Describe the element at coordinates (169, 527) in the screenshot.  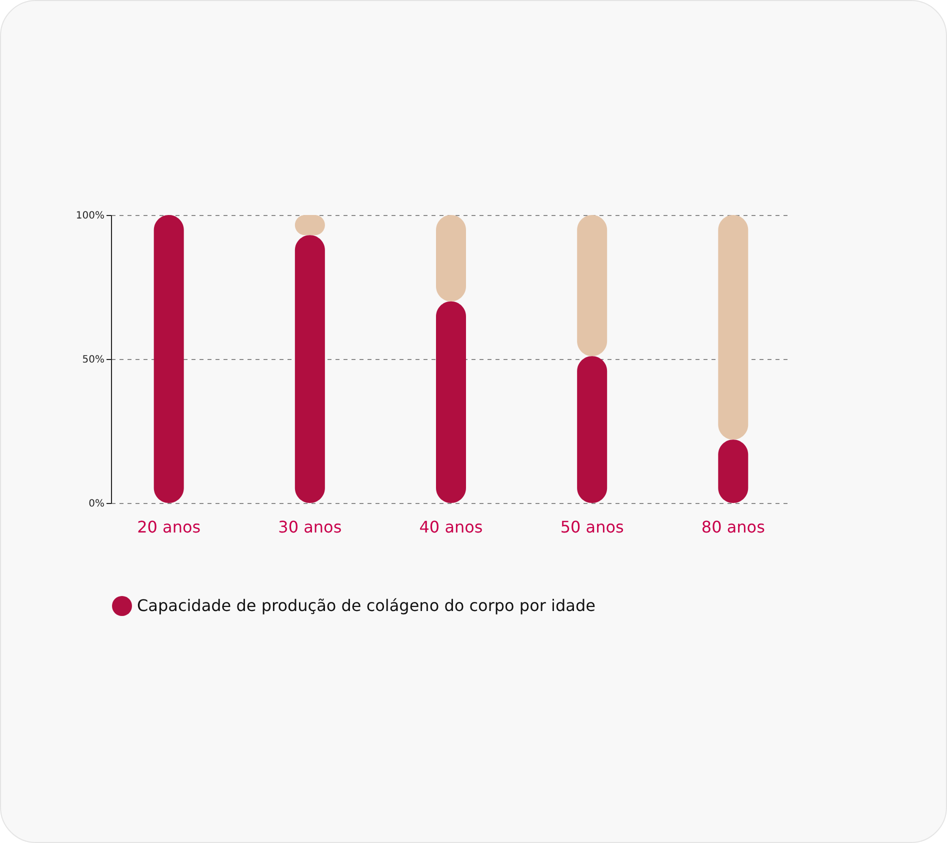
I see `x-tick-label: 20 anos` at that location.